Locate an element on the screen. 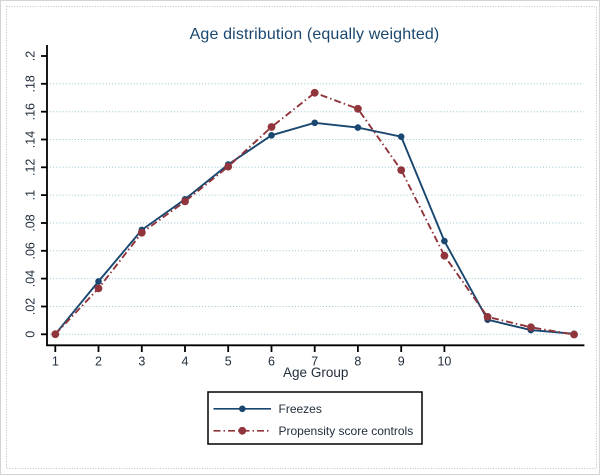 The height and width of the screenshot is (475, 600). svg-text: Age Group is located at coordinates (315, 372).